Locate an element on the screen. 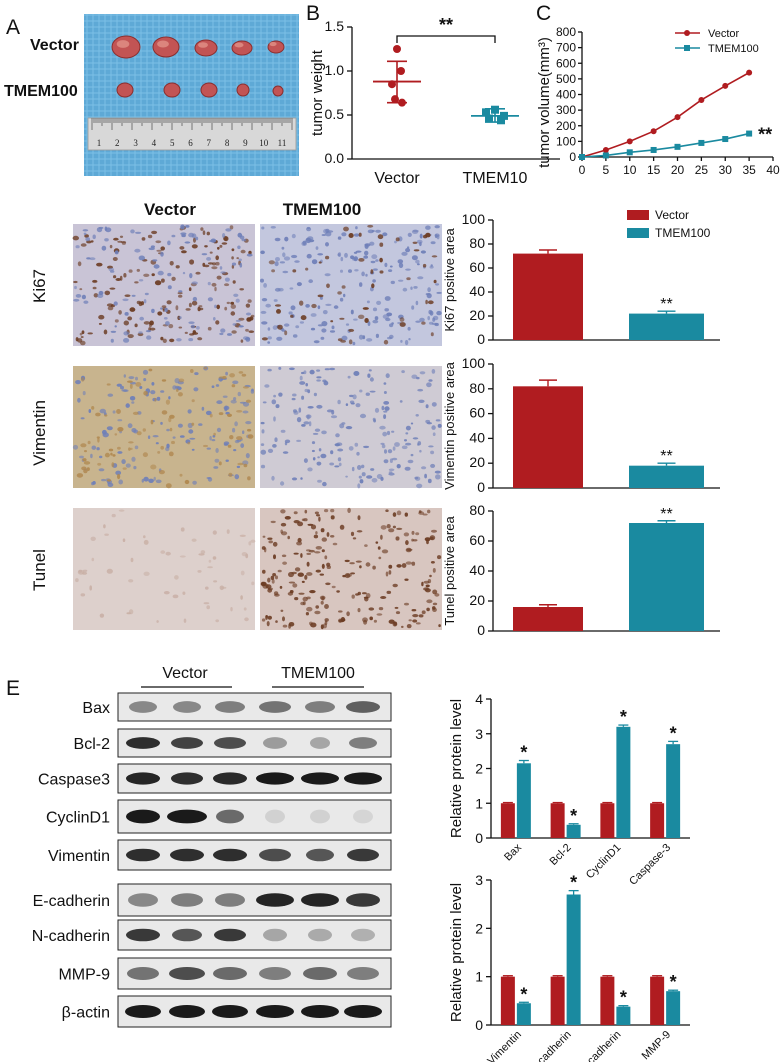 This screenshot has height=1062, width=781. x-tick-label: 25 is located at coordinates (702, 170).